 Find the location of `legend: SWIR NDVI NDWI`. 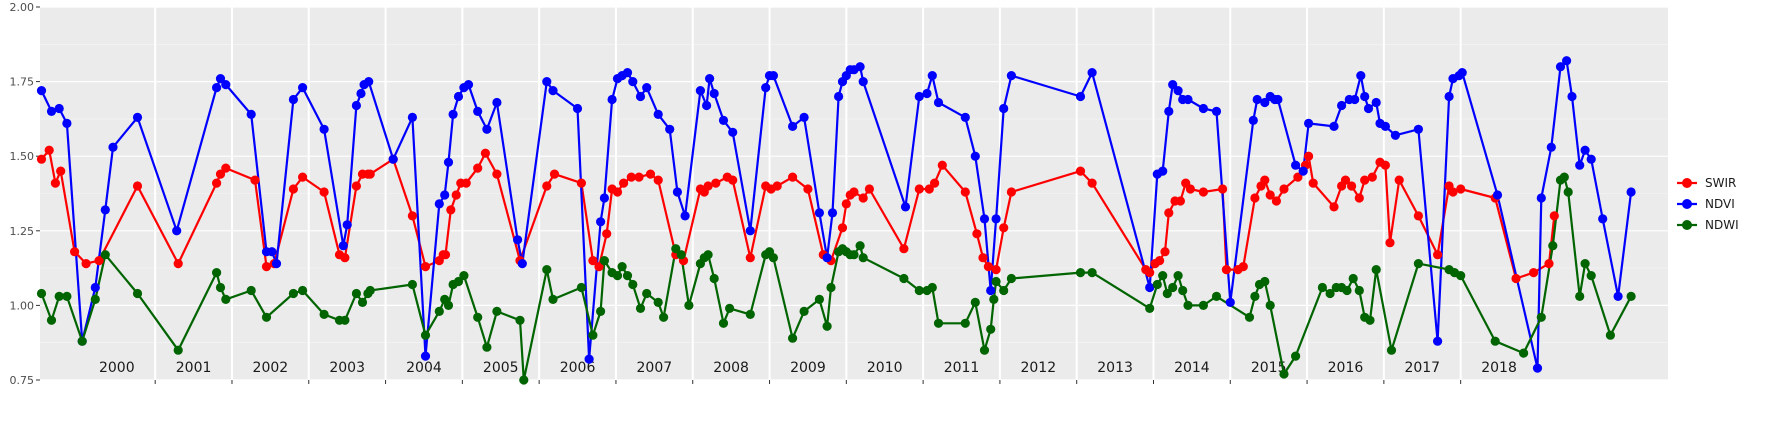

legend: SWIR NDVI NDWI is located at coordinates (1708, 204).